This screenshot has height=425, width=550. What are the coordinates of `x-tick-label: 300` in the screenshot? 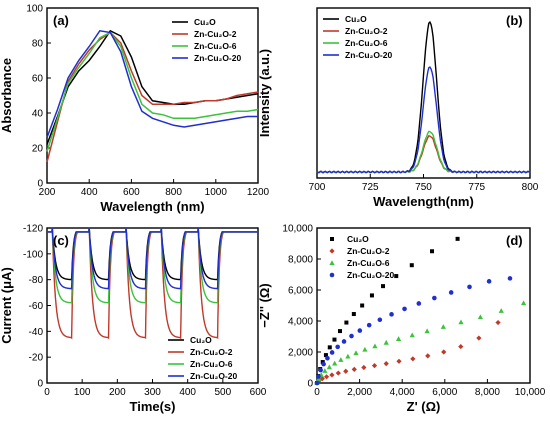 It's located at (152, 392).